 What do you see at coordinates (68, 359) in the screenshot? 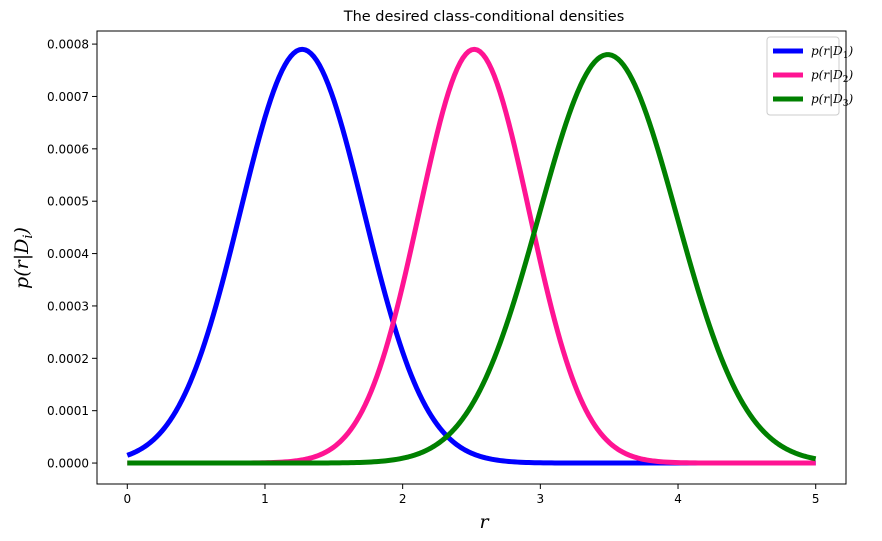
I see `y-tick-label: 0.0002` at bounding box center [68, 359].